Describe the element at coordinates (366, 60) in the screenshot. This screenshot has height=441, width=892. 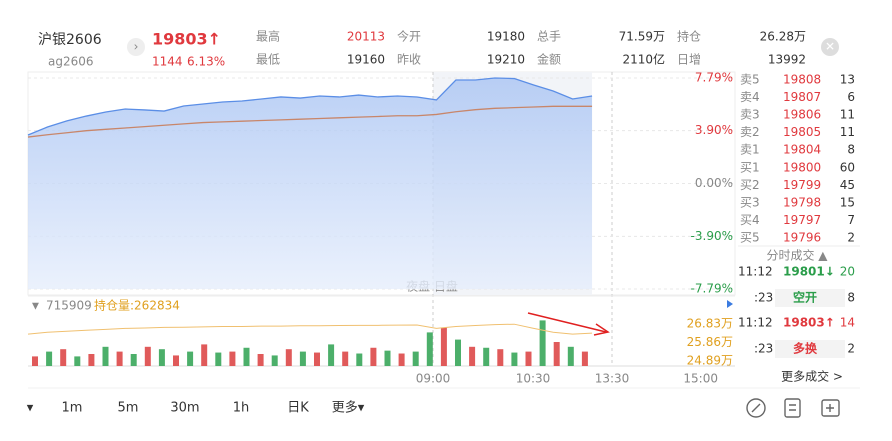
I see `stat-value: 19160` at that location.